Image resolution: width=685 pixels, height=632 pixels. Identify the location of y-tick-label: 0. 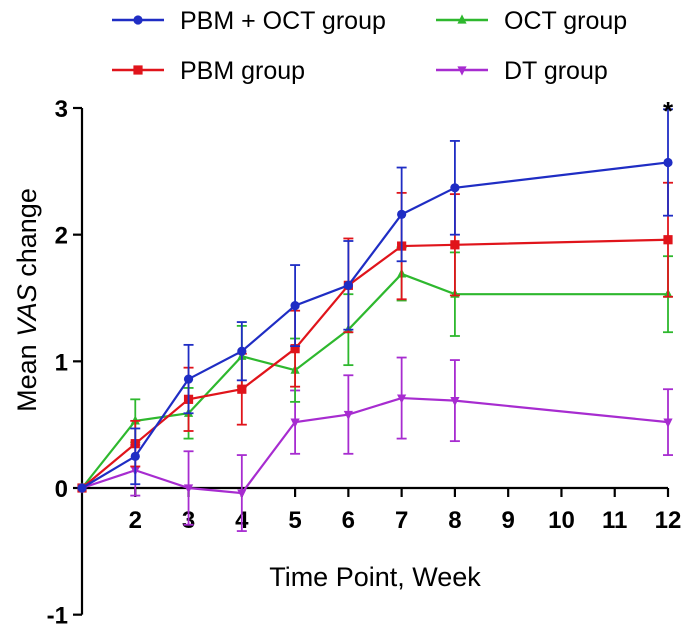
(61, 489).